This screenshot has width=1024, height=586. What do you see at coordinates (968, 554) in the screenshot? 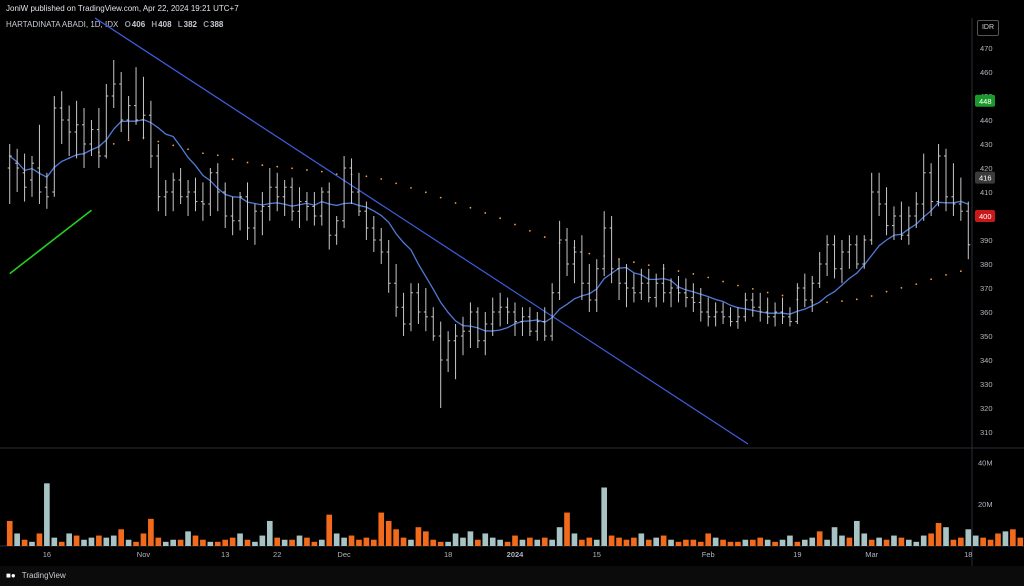
I see `time-tick-label: 18` at bounding box center [968, 554].